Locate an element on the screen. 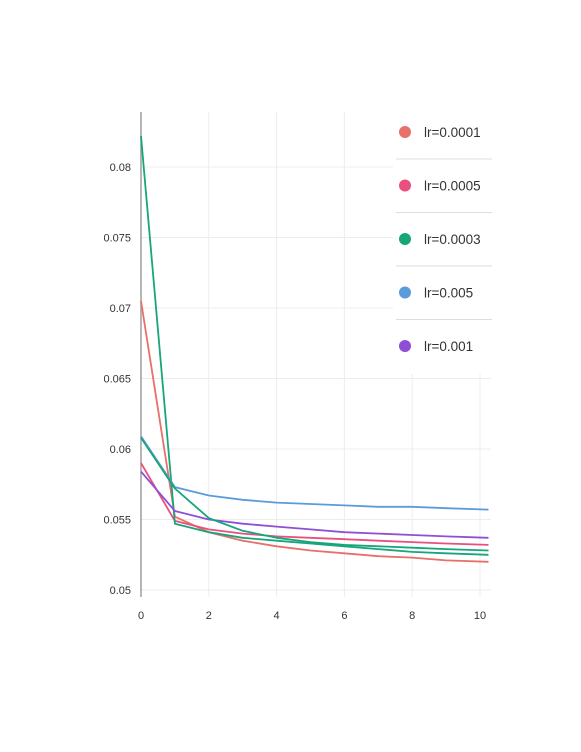 The width and height of the screenshot is (581, 752). x-tick-label: 10 is located at coordinates (480, 616).